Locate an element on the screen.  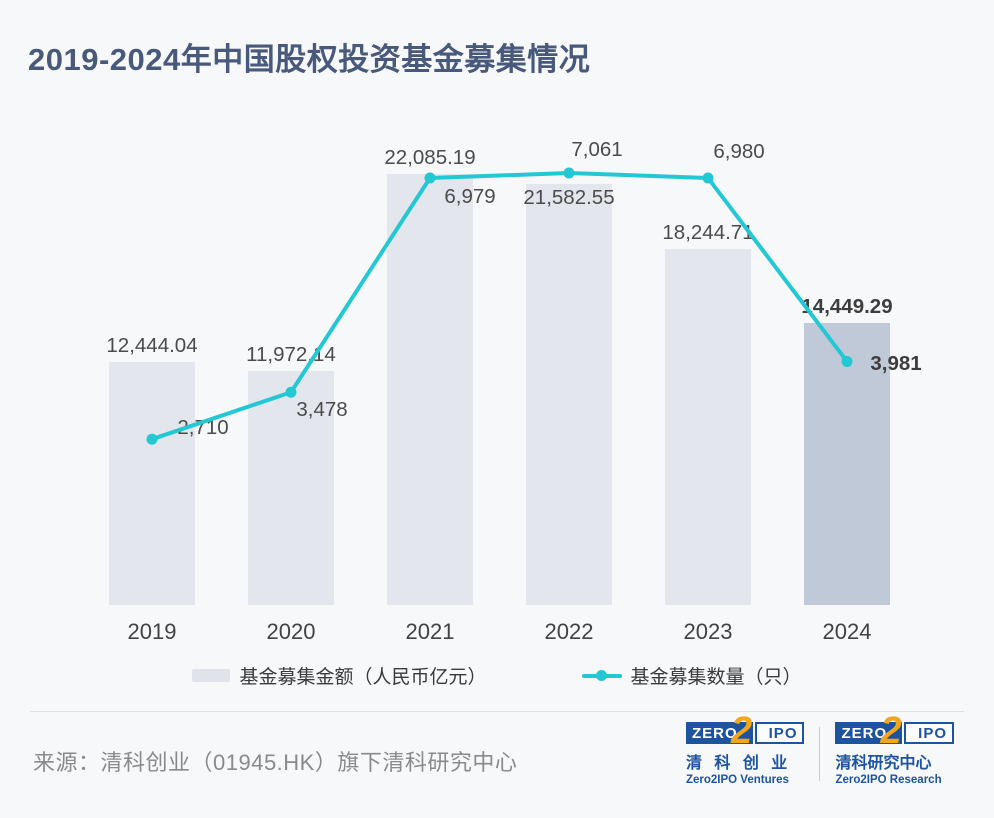
bar-value-2023: 18,244.71 is located at coordinates (708, 232).